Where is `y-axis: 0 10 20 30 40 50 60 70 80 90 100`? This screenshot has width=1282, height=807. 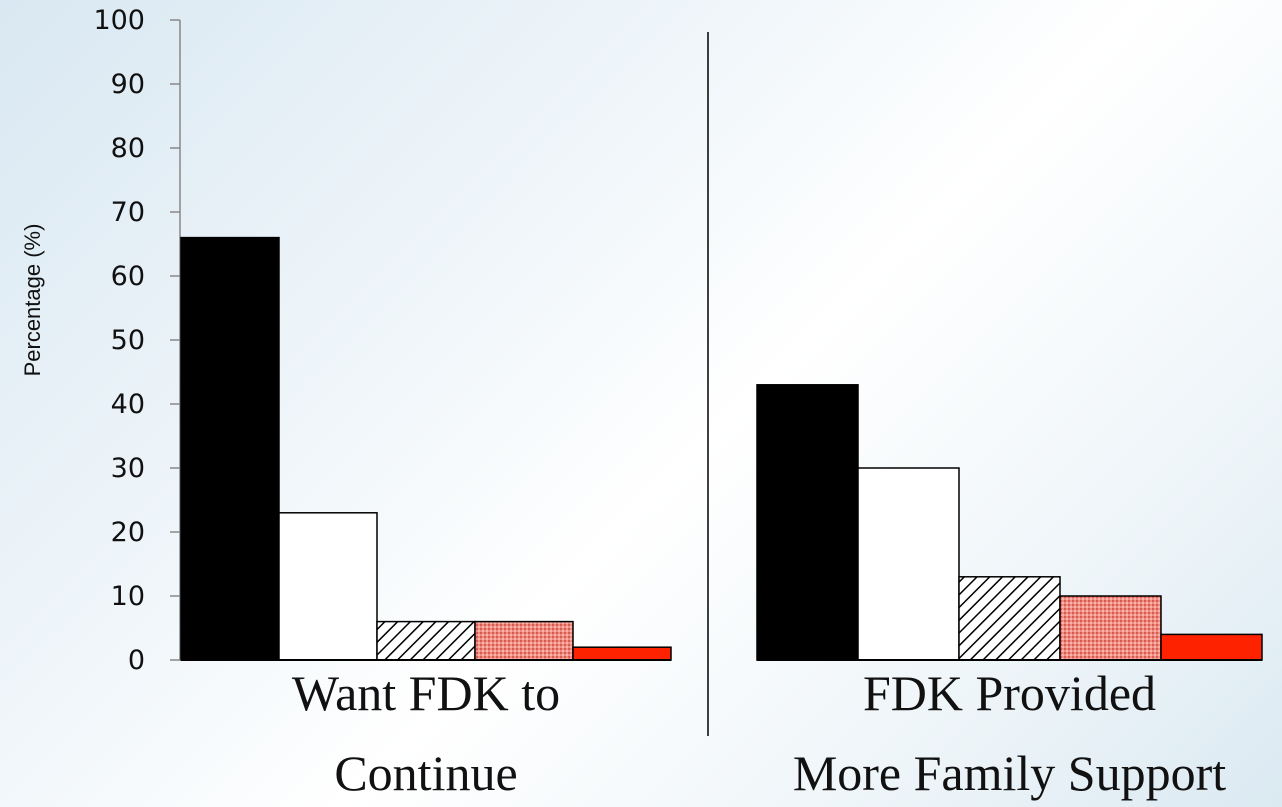
y-axis: 0 10 20 30 40 50 60 70 80 90 100 is located at coordinates (137, 340).